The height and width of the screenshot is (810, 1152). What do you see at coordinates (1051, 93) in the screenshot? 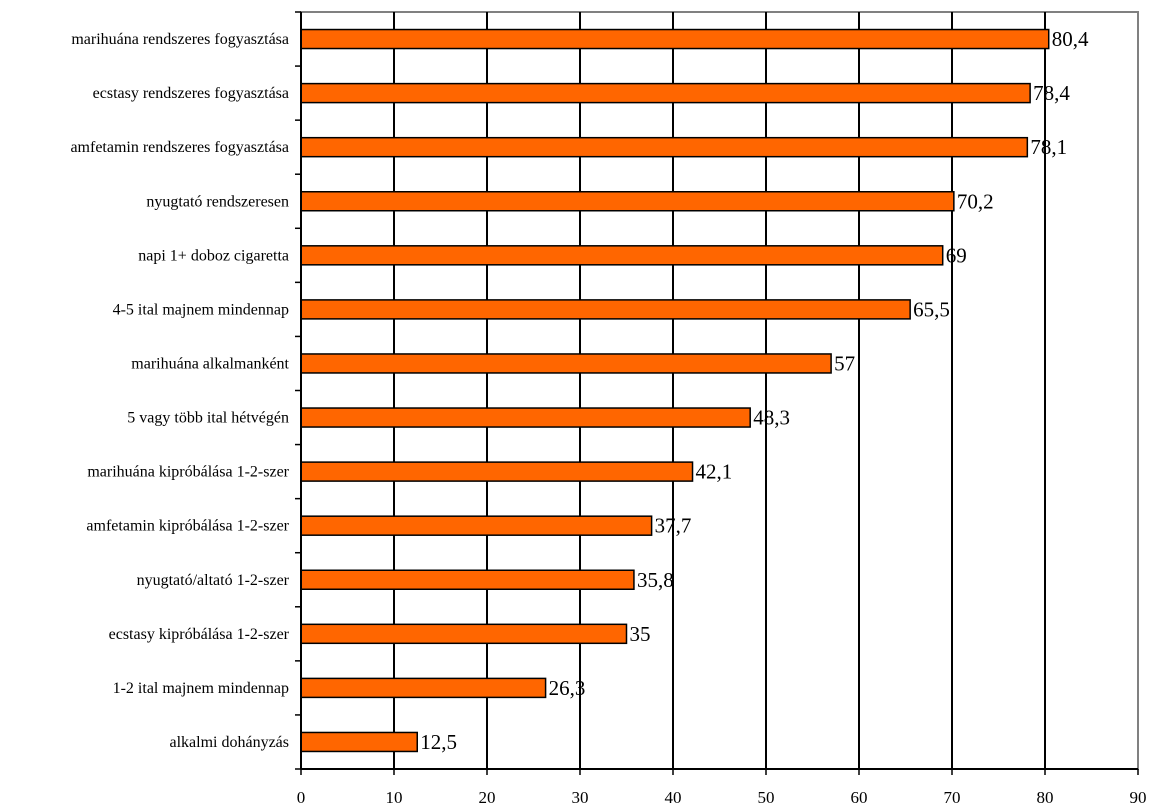
I see `value-label: 78,4` at bounding box center [1051, 93].